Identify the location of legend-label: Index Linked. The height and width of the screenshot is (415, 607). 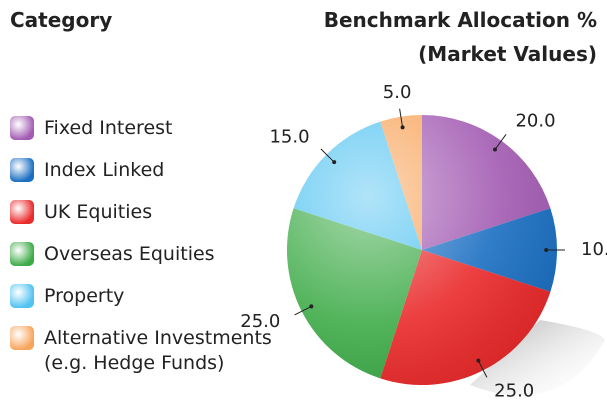
(104, 170).